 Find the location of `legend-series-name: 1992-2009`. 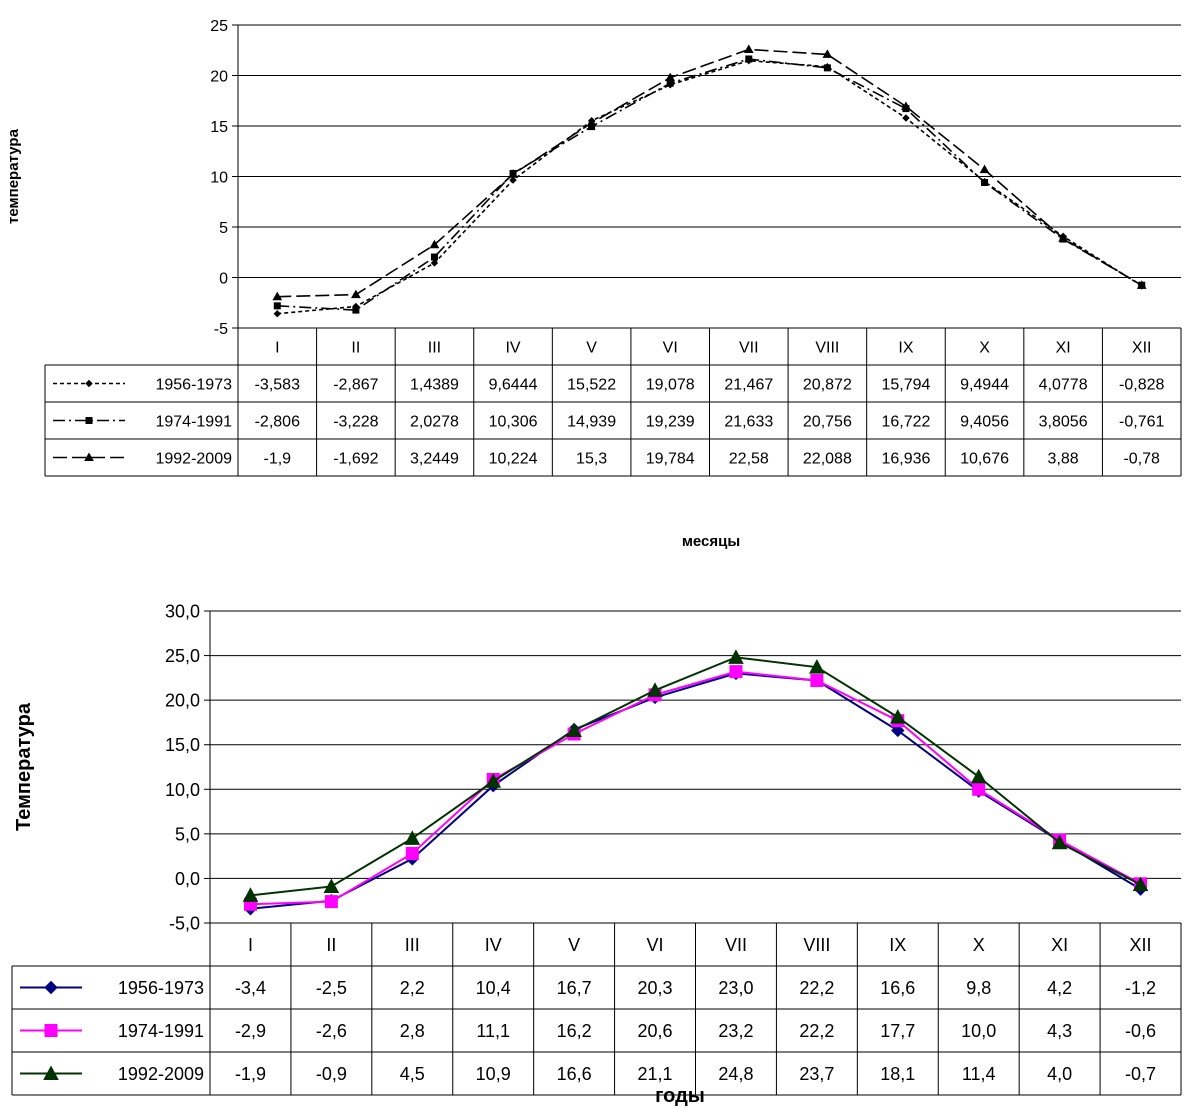

legend-series-name: 1992-2009 is located at coordinates (193, 458).